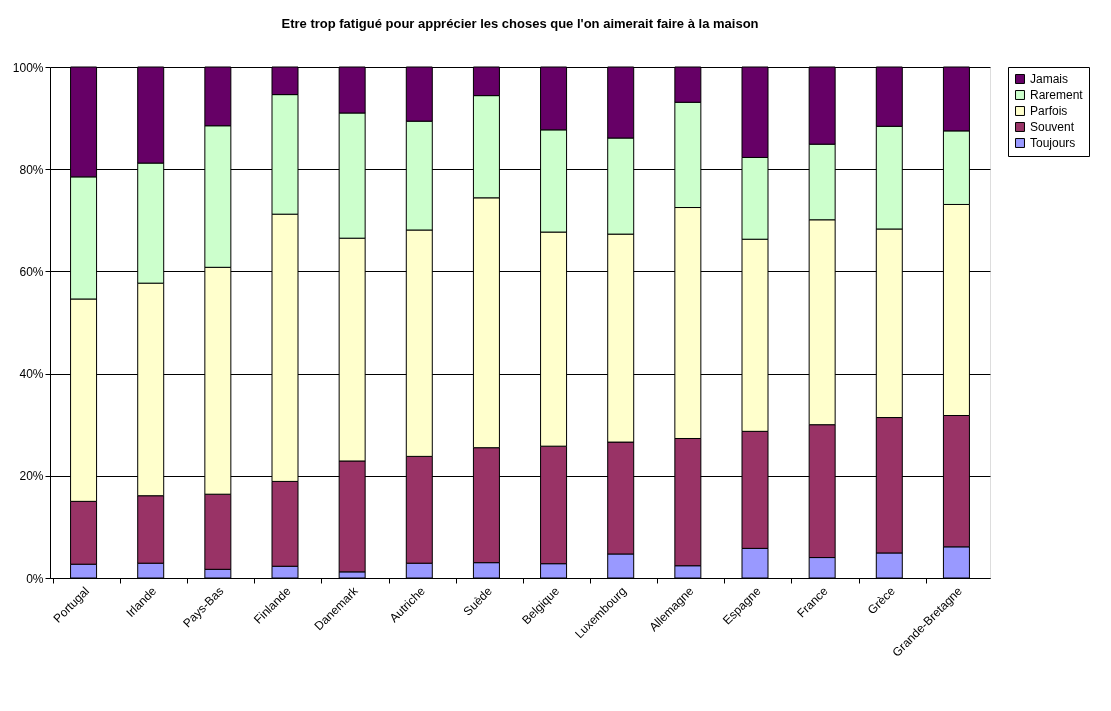 This screenshot has width=1111, height=711. Describe the element at coordinates (1049, 111) in the screenshot. I see `legend-label: Parfois` at that location.